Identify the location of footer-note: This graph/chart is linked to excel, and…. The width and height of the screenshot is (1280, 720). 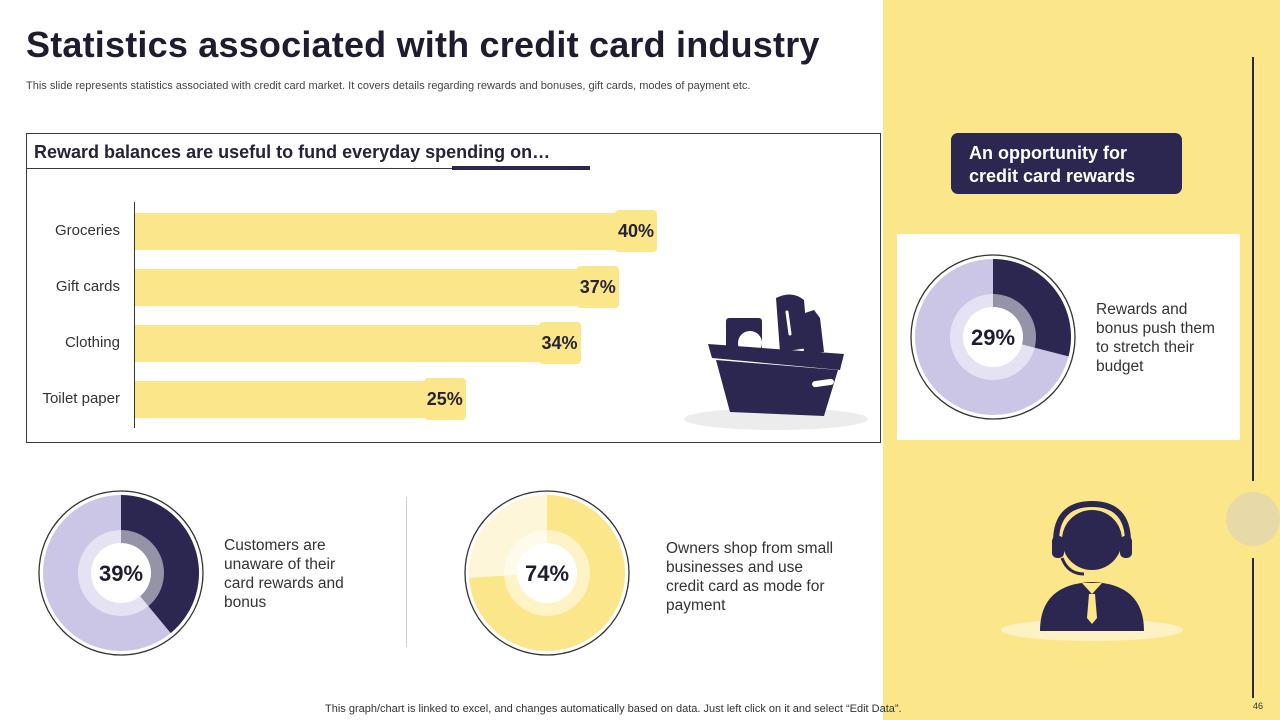
(613, 709).